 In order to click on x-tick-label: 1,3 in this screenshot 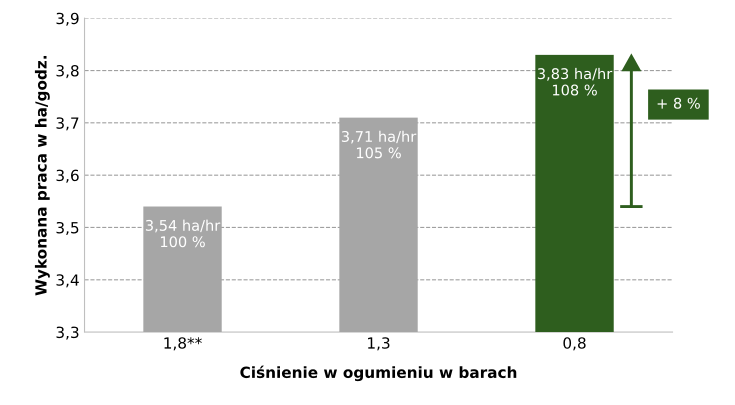, I will do `click(379, 343)`.